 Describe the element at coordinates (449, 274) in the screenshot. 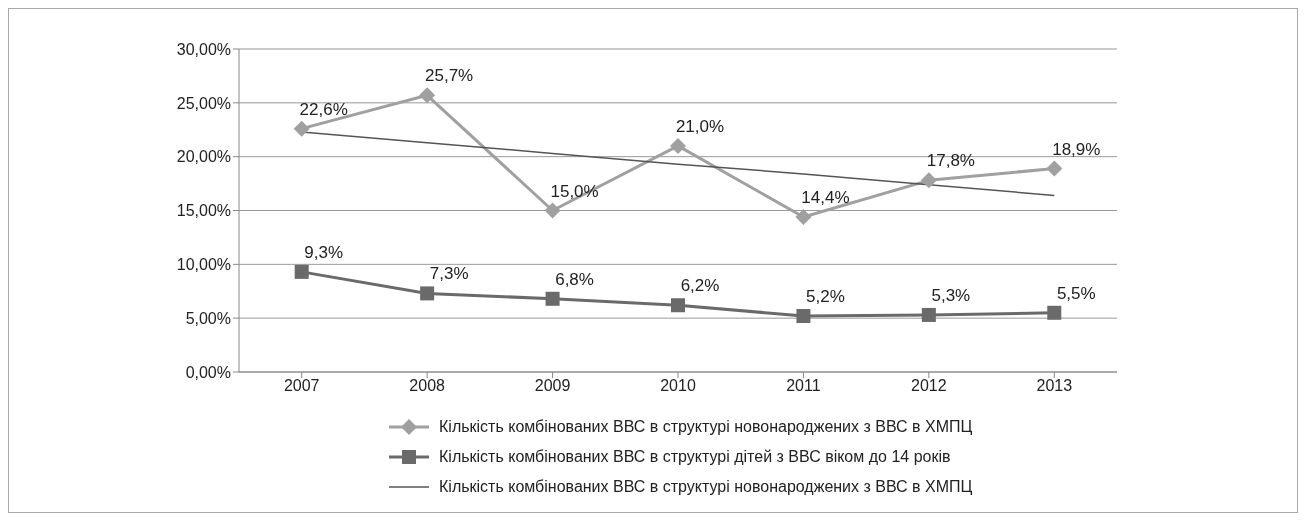

I see `data-label: 7,3%` at that location.